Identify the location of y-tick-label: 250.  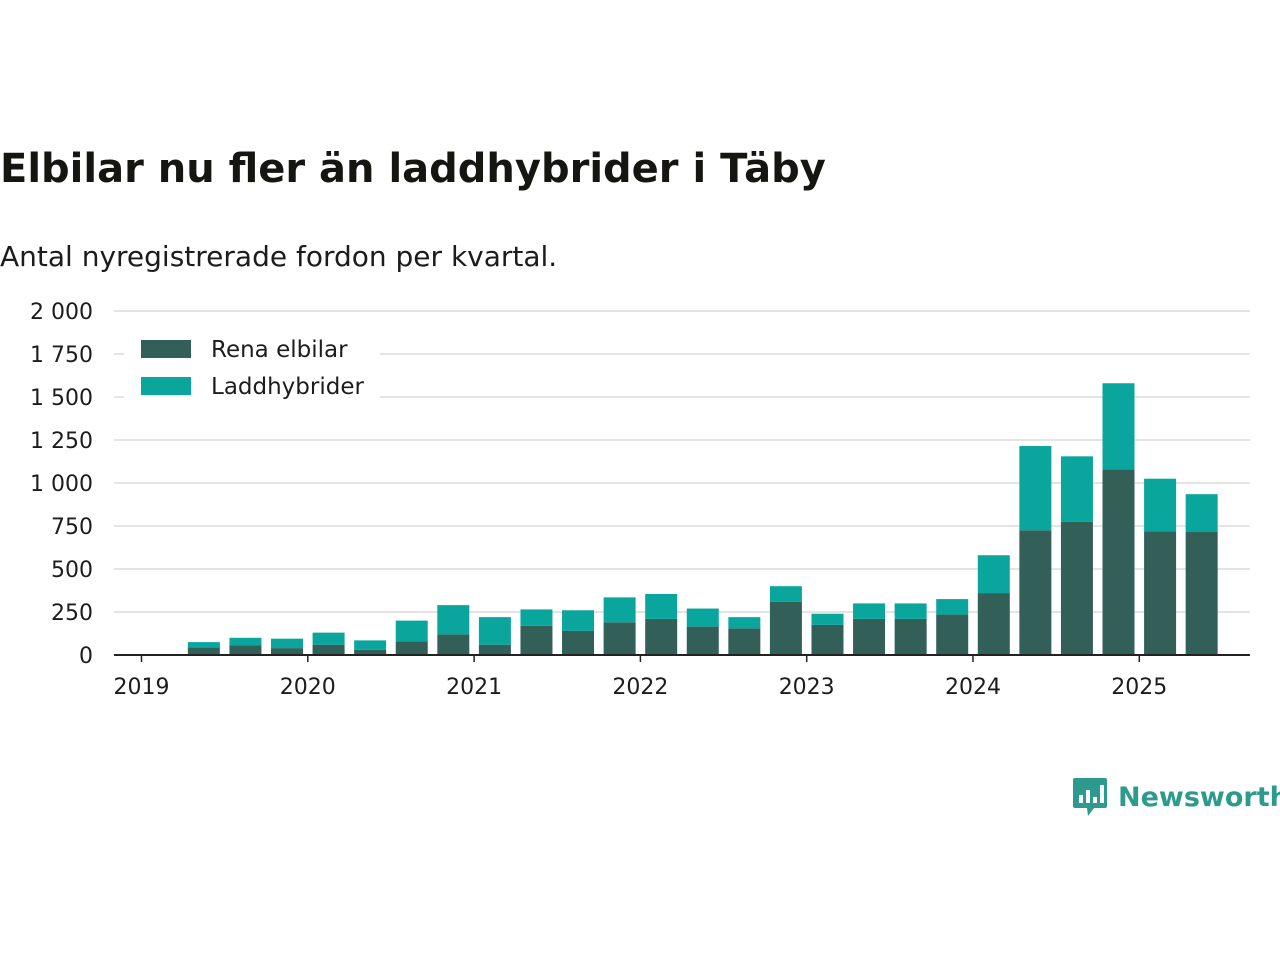
(72, 613).